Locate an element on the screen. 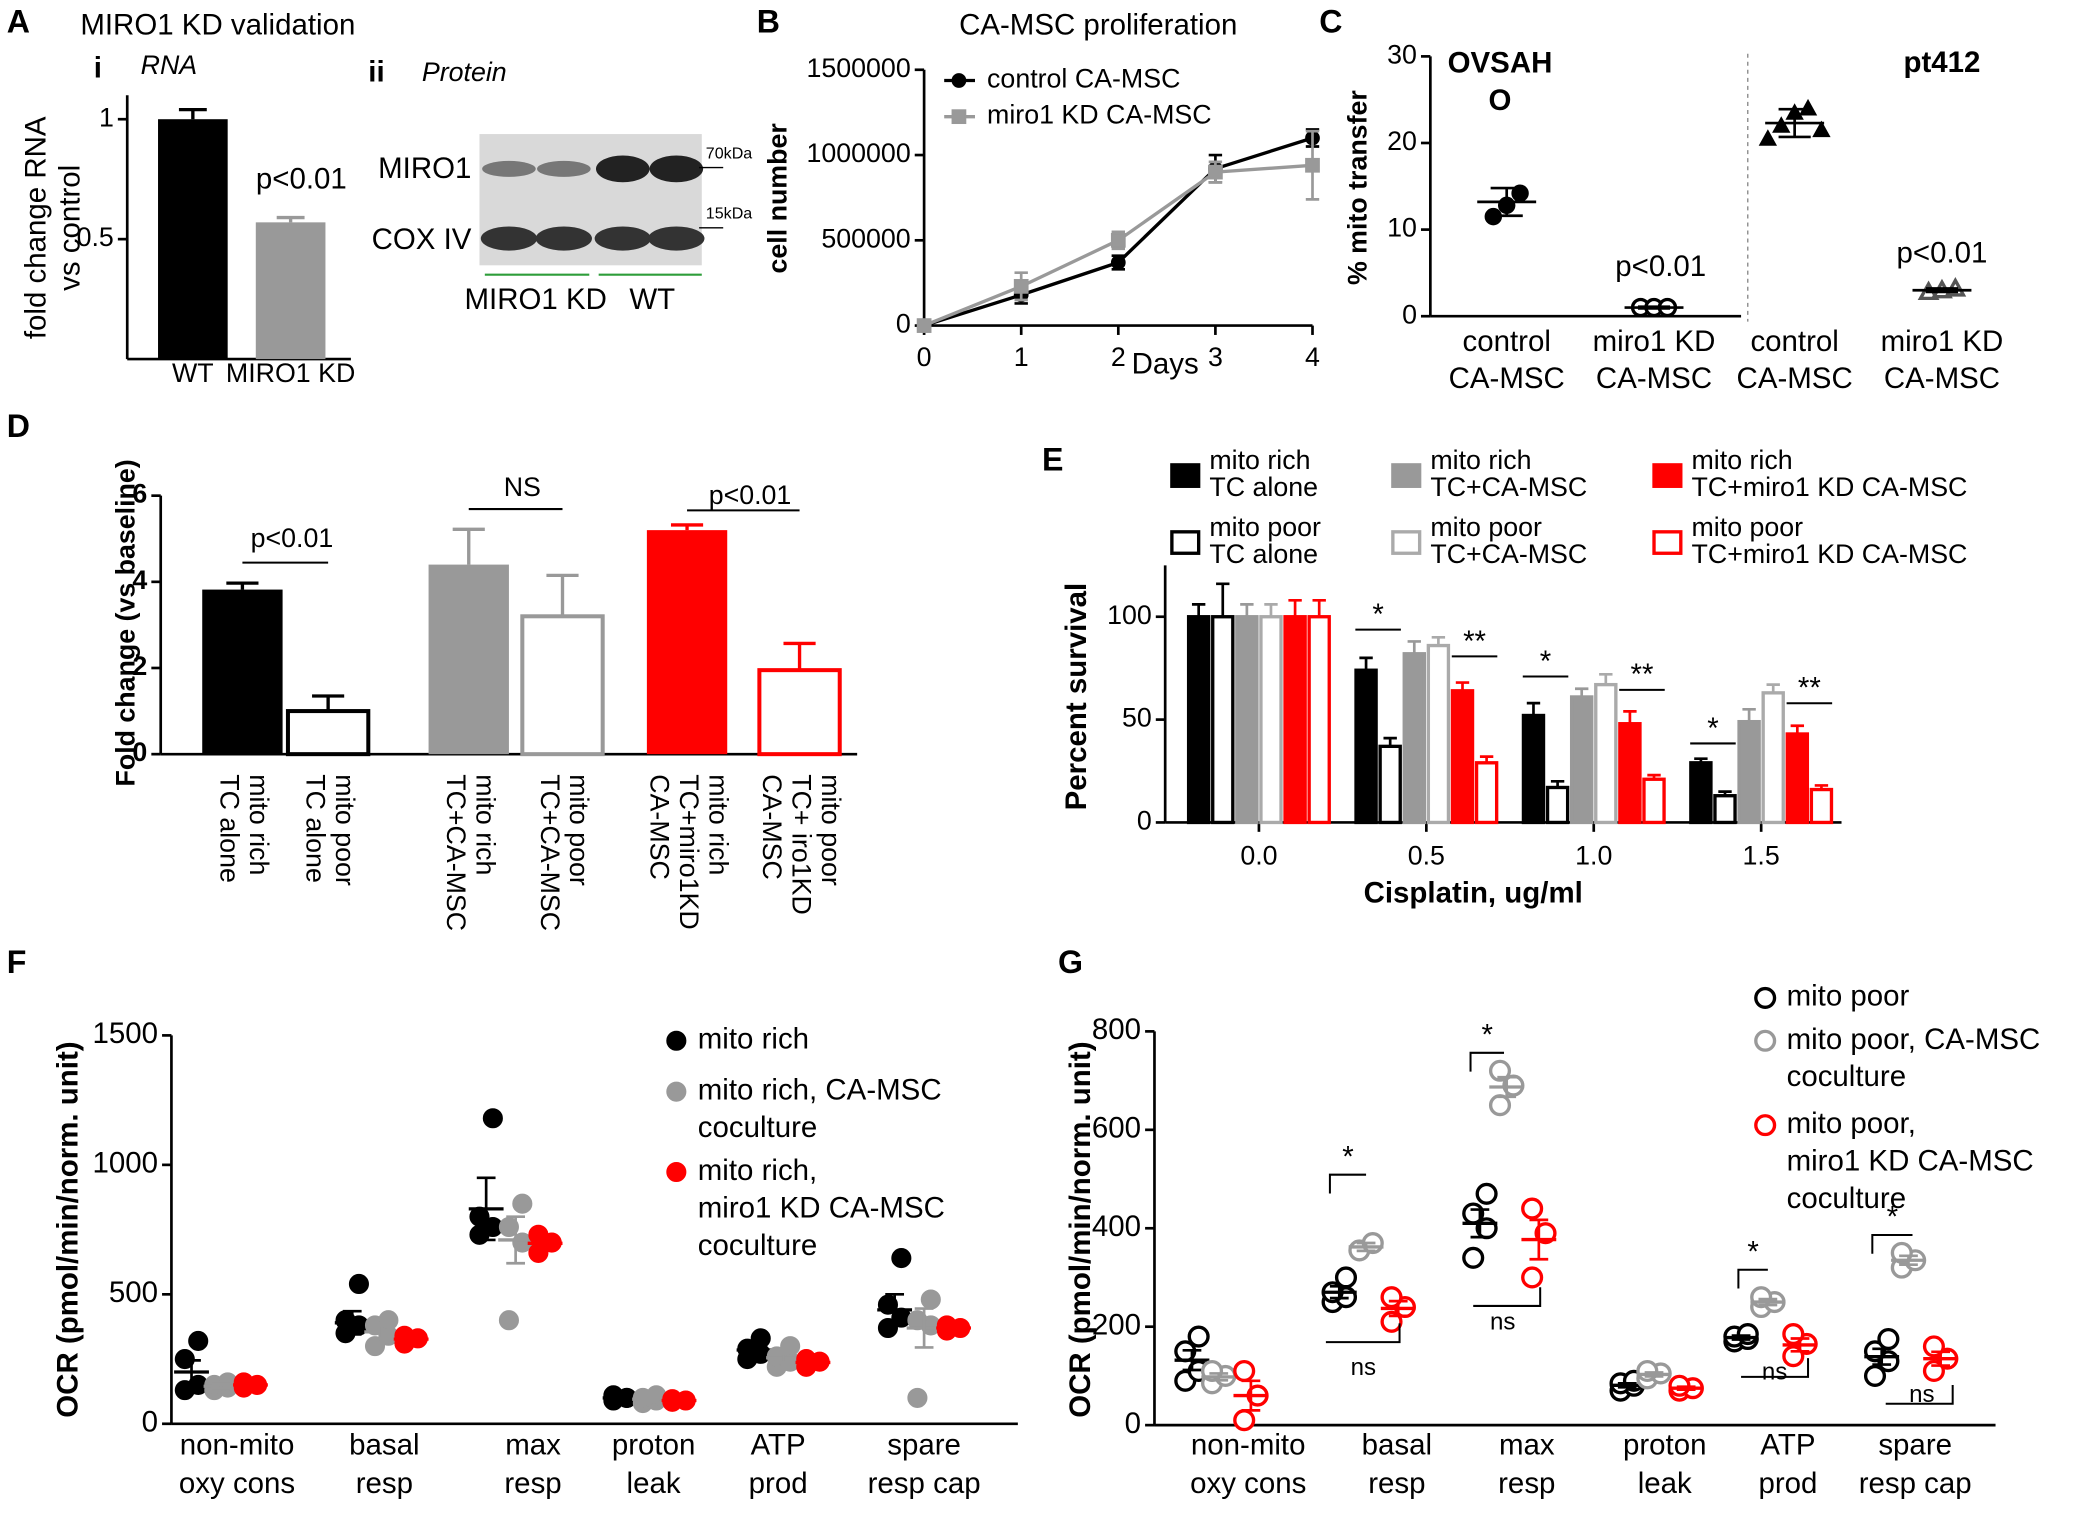 This screenshot has width=2100, height=1515. legend-label: mito rich TC+CA-MSC is located at coordinates (1508, 473).